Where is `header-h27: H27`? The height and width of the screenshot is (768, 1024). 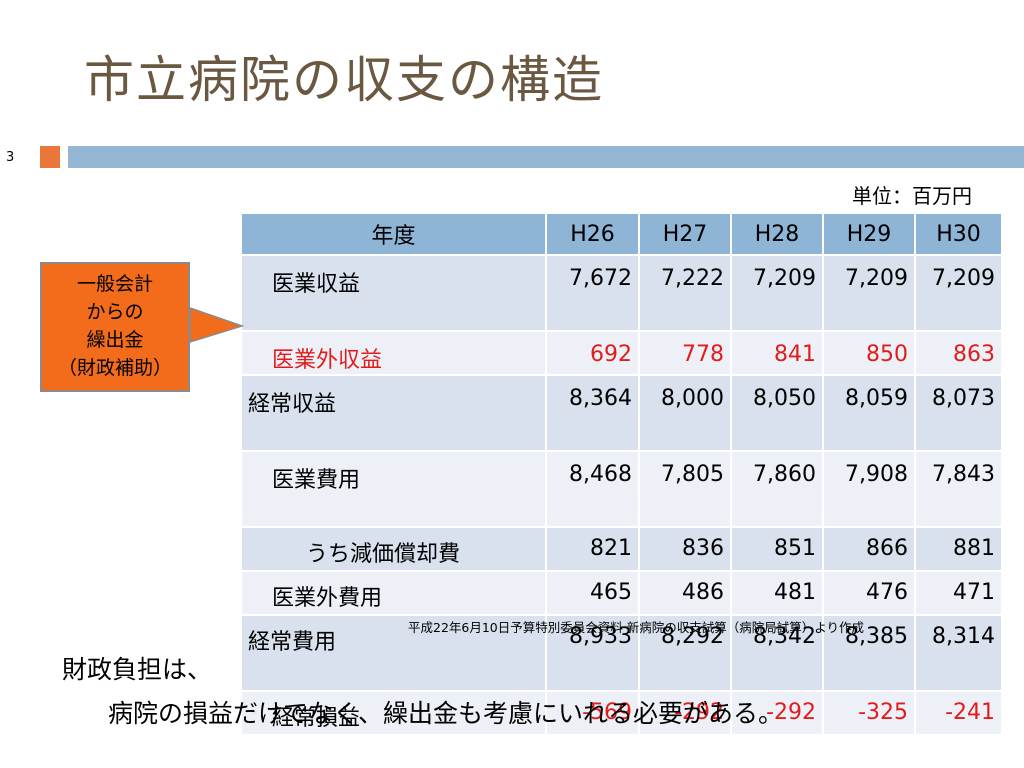
header-h27: H27 is located at coordinates (685, 235).